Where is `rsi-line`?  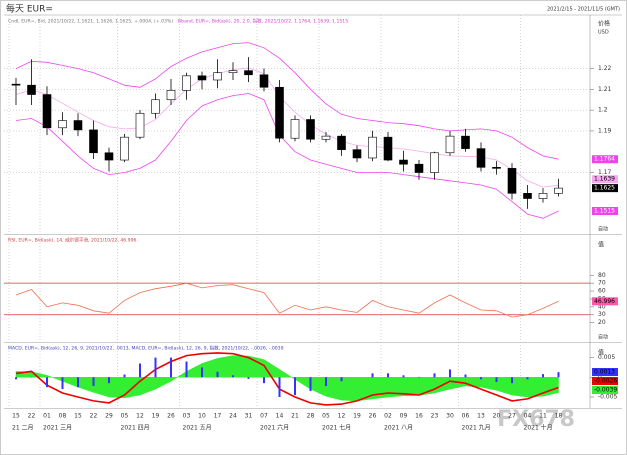
rsi-line is located at coordinates (287, 300).